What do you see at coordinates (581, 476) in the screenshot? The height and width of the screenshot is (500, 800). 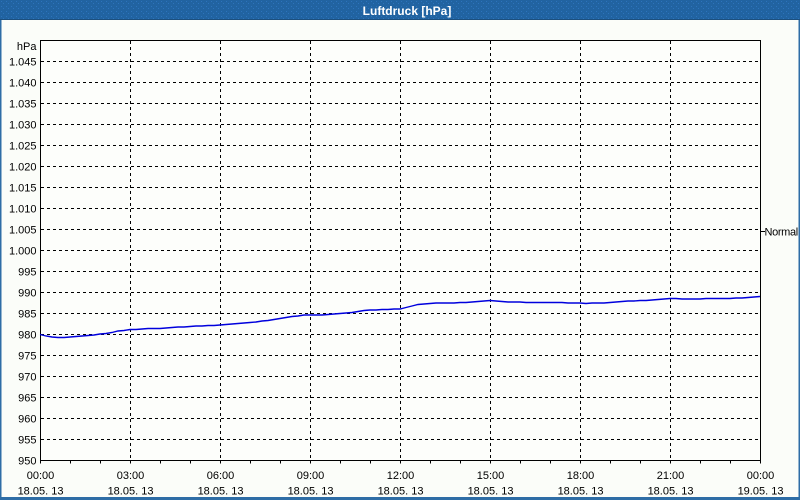 I see `svg-text: 18:00` at bounding box center [581, 476].